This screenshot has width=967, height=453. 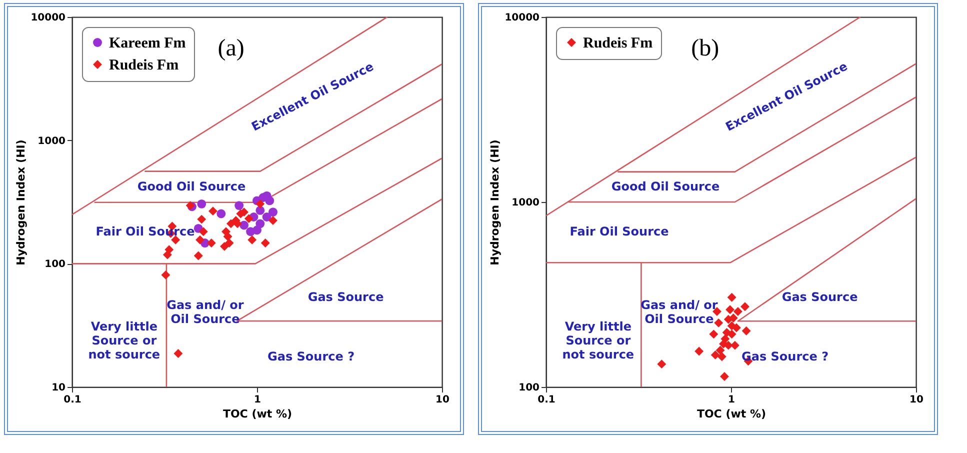 What do you see at coordinates (705, 48) in the screenshot?
I see `annotation: (b)` at bounding box center [705, 48].